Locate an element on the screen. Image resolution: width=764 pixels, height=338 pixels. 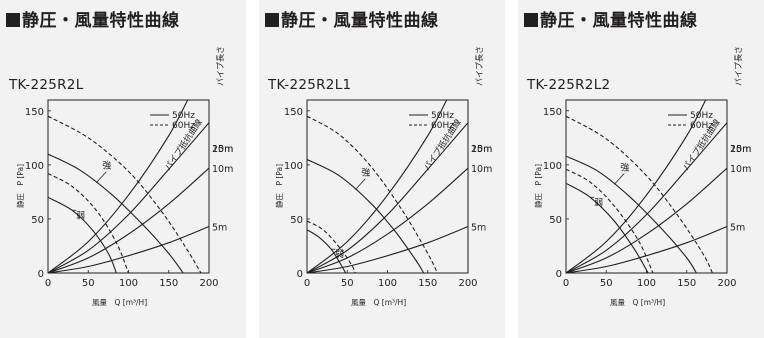
model-name: TK-225R2L1 is located at coordinates (310, 85).